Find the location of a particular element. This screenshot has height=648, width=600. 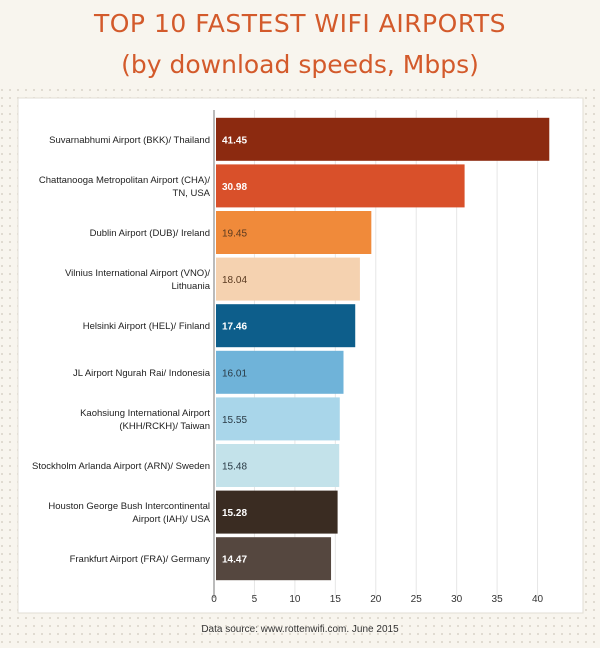

category-label: Stockholm Arlanda Airport (ARN)/ Sweden is located at coordinates (121, 466).